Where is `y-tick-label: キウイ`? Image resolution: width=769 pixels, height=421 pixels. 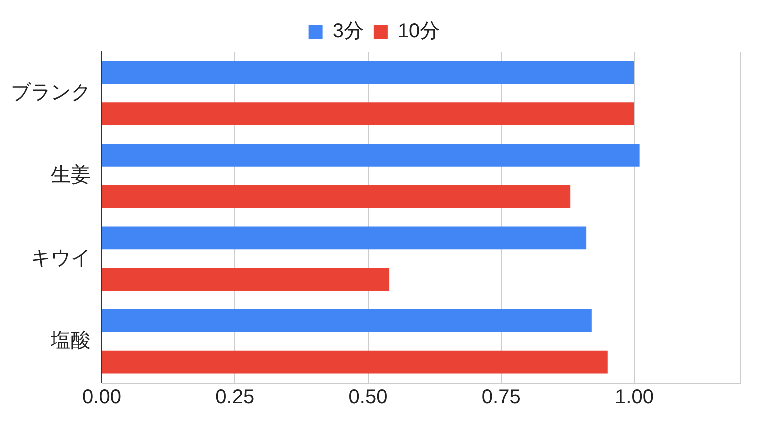 y-tick-label: キウイ is located at coordinates (61, 258).